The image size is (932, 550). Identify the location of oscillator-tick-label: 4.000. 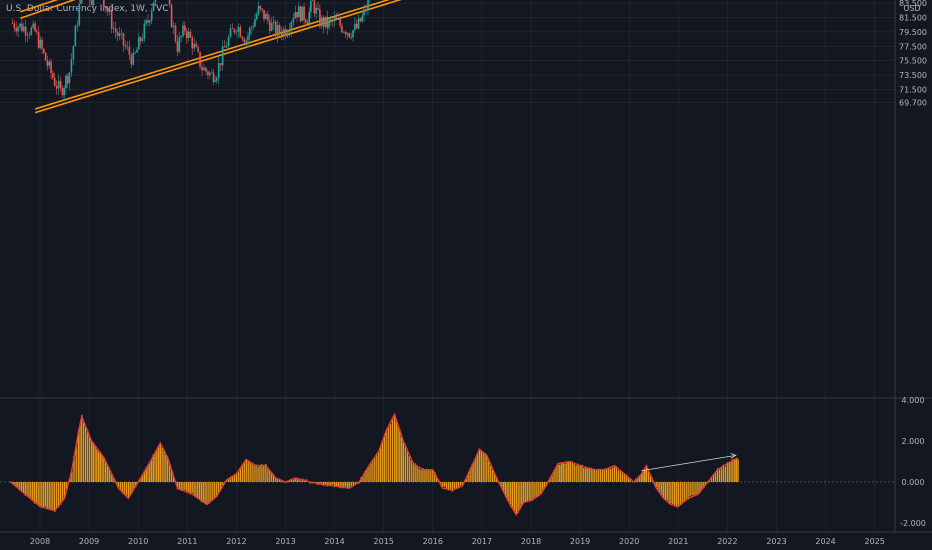
(913, 400).